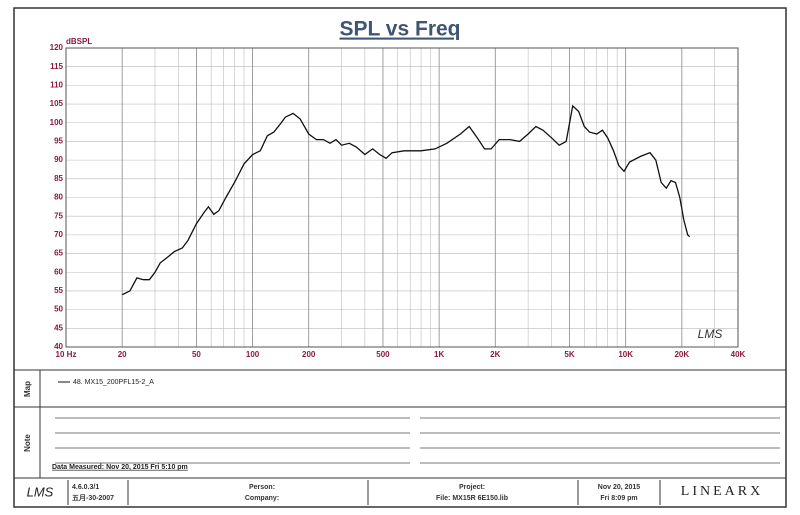 This screenshot has height=515, width=800. What do you see at coordinates (619, 487) in the screenshot?
I see `footer-date: Nov 20, 2015` at bounding box center [619, 487].